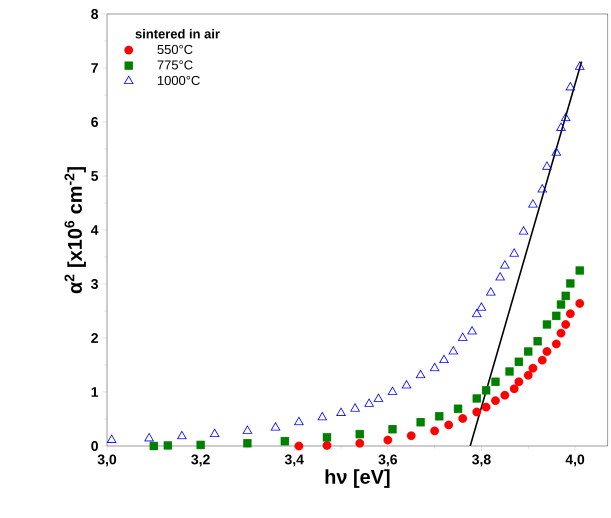  I want to click on x-tick-label: 3,4, so click(294, 460).